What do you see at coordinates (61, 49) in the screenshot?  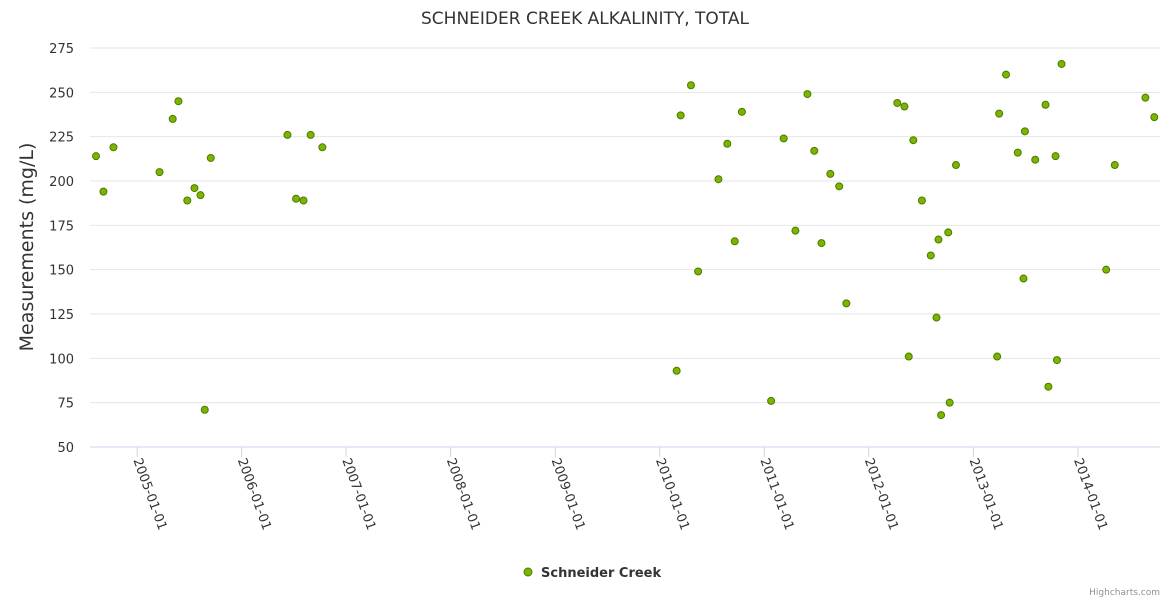 I see `y-tick-label: 275` at bounding box center [61, 49].